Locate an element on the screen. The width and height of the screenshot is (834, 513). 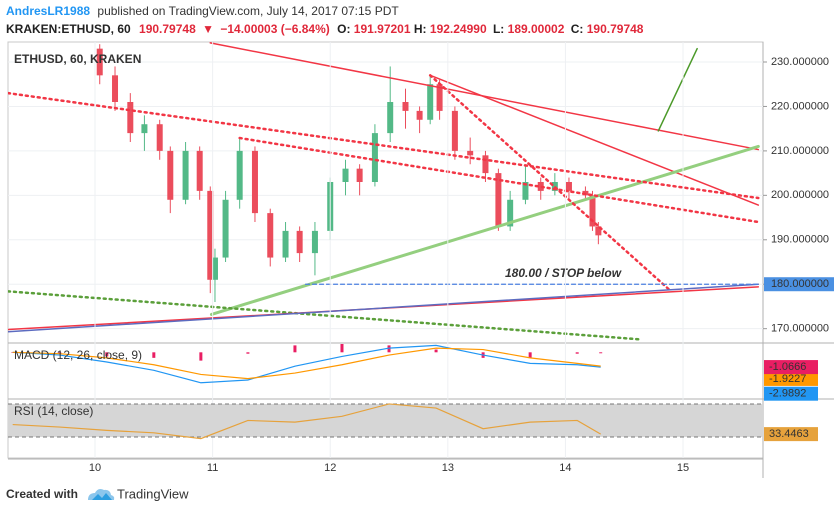
pane-title: RSI (14, close) is located at coordinates (53, 411).